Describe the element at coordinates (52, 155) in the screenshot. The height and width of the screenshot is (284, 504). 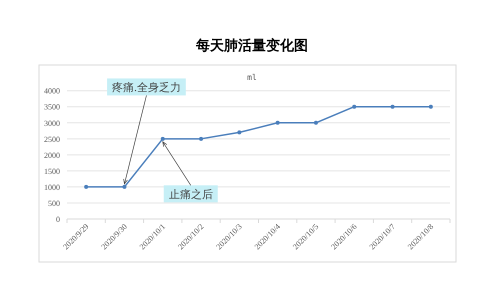
I see `y-tick-label: 2000` at that location.